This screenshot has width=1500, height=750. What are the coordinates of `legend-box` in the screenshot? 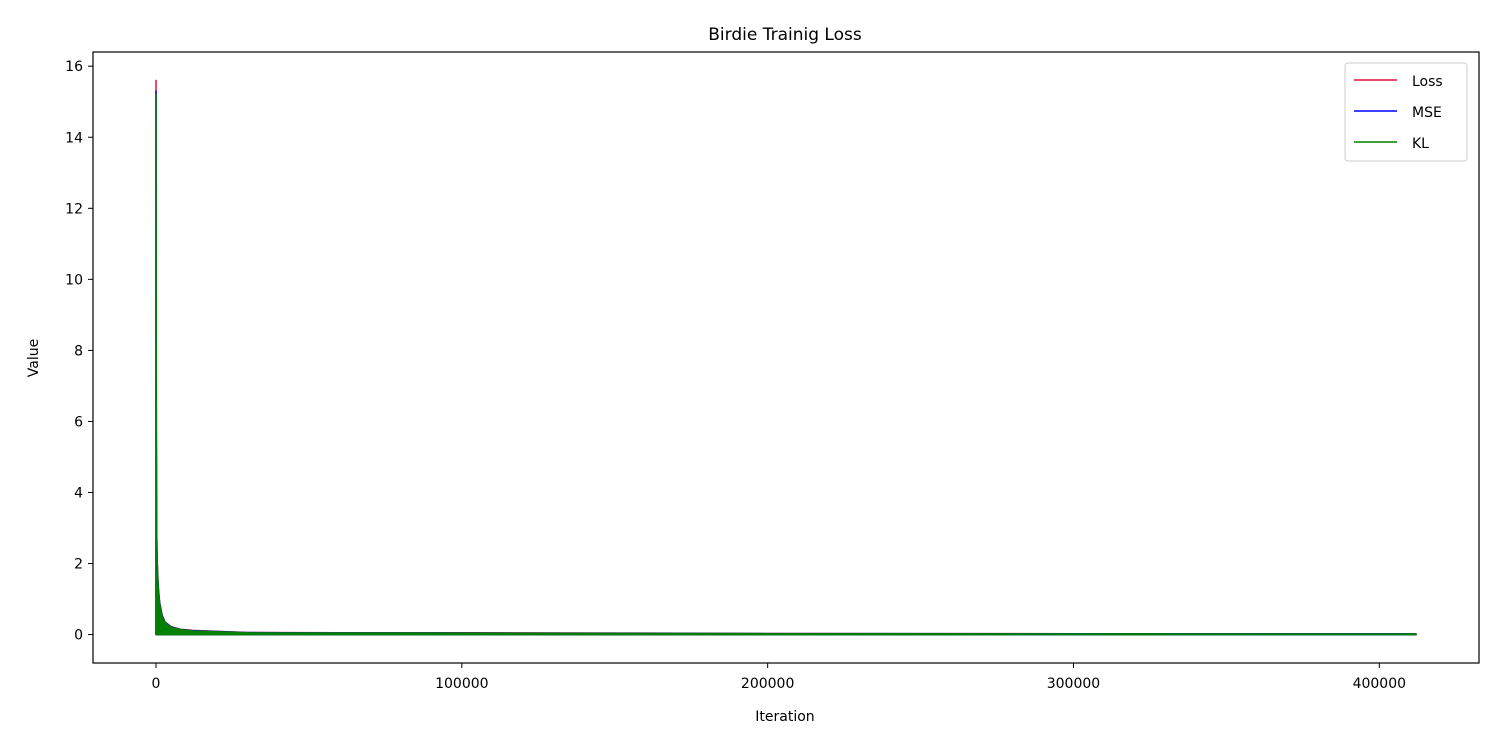 It's located at (1406, 112).